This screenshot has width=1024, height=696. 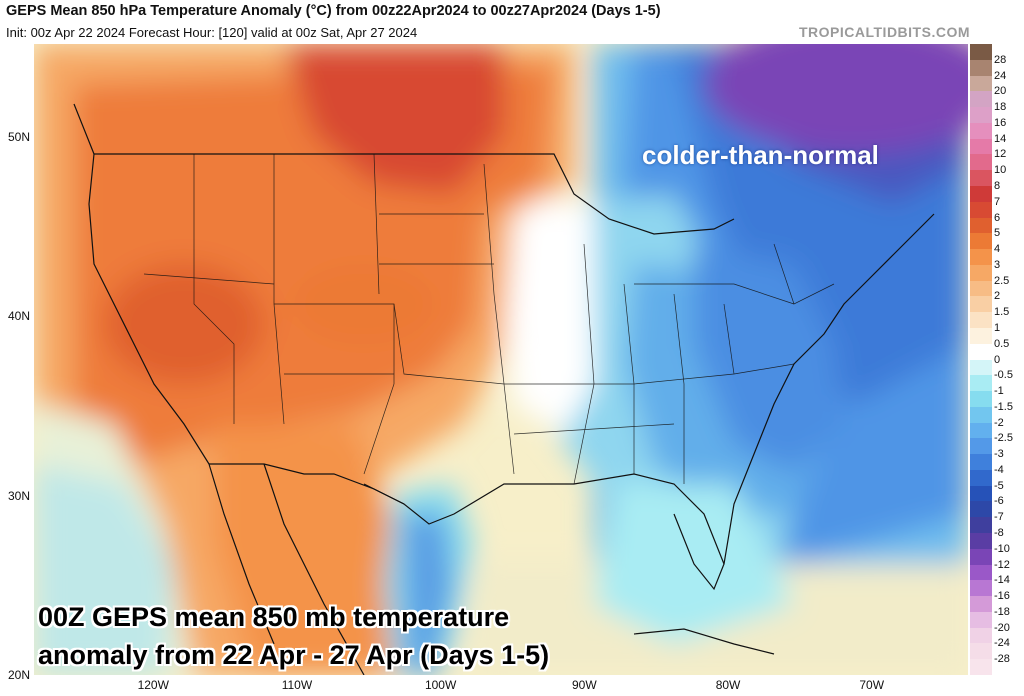 I want to click on colorbar-label: -20, so click(x=1002, y=627).